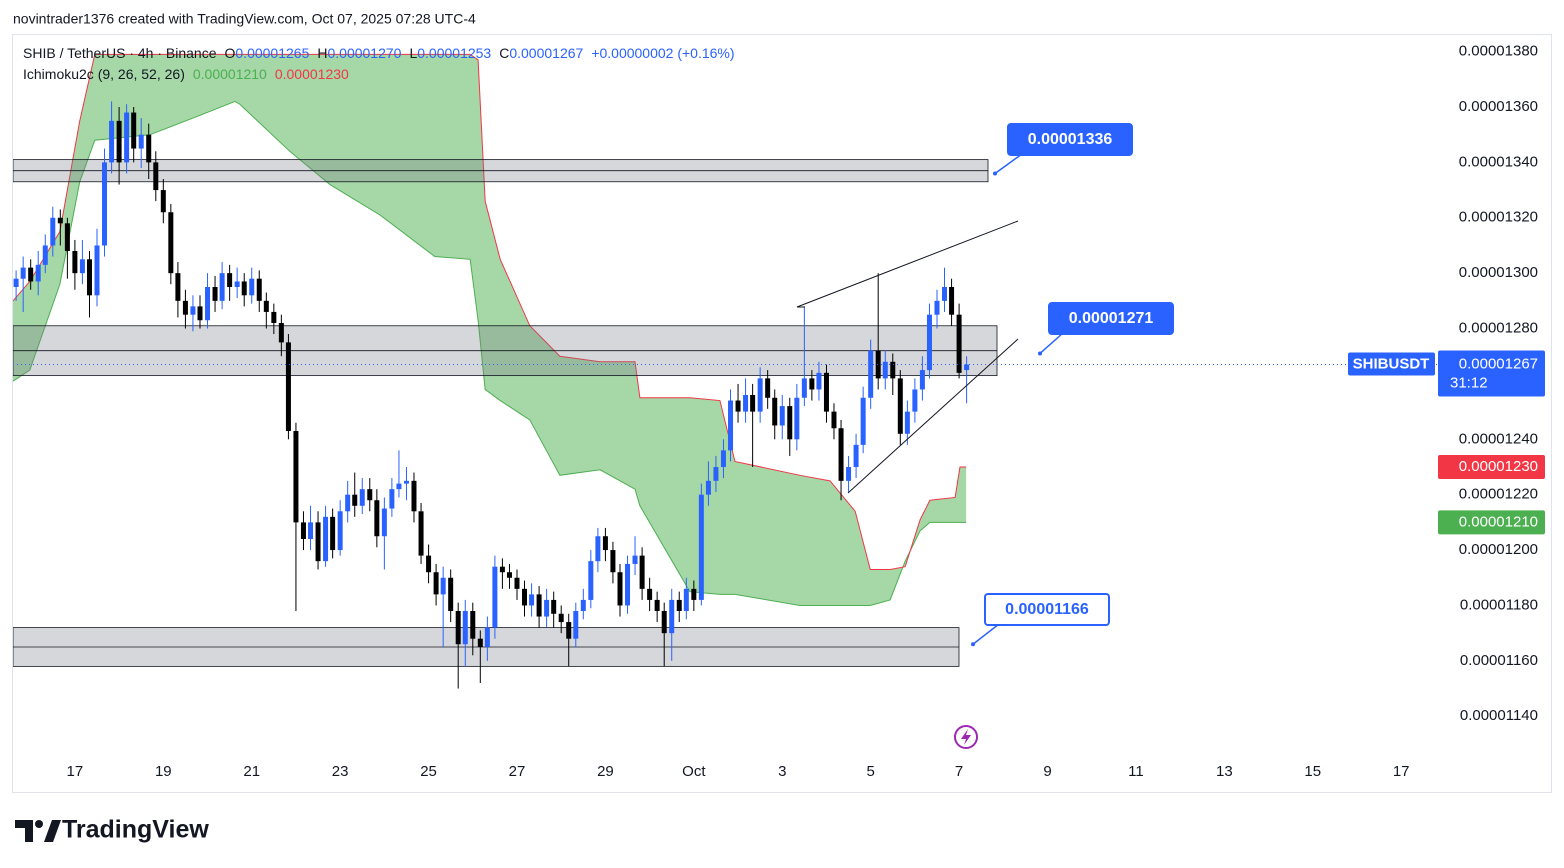 Image resolution: width=1564 pixels, height=868 pixels. I want to click on callout-box, so click(1111, 318).